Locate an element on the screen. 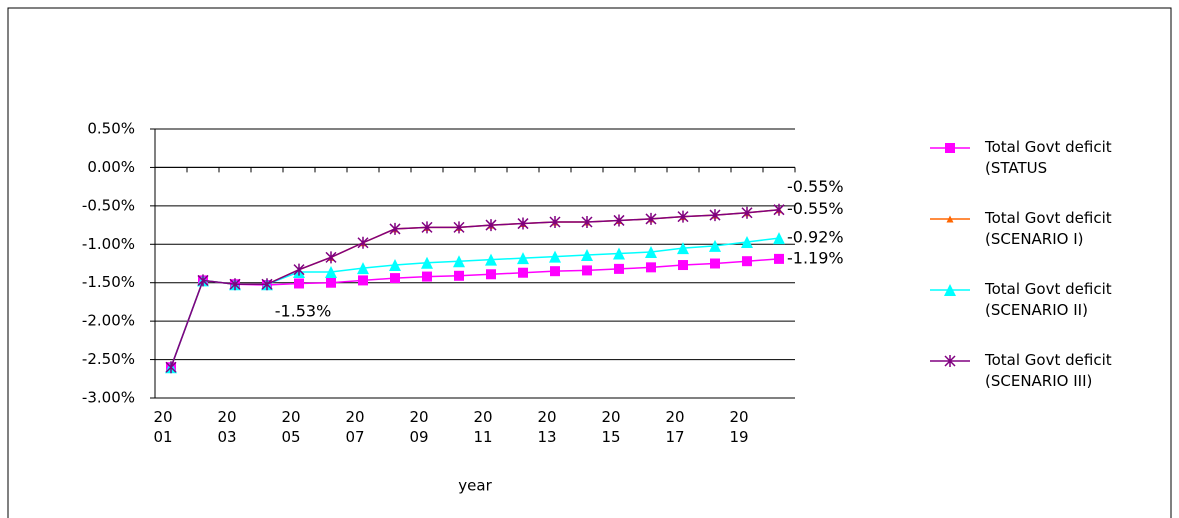 The width and height of the screenshot is (1179, 518). x-tick-label: 2003 is located at coordinates (227, 427).